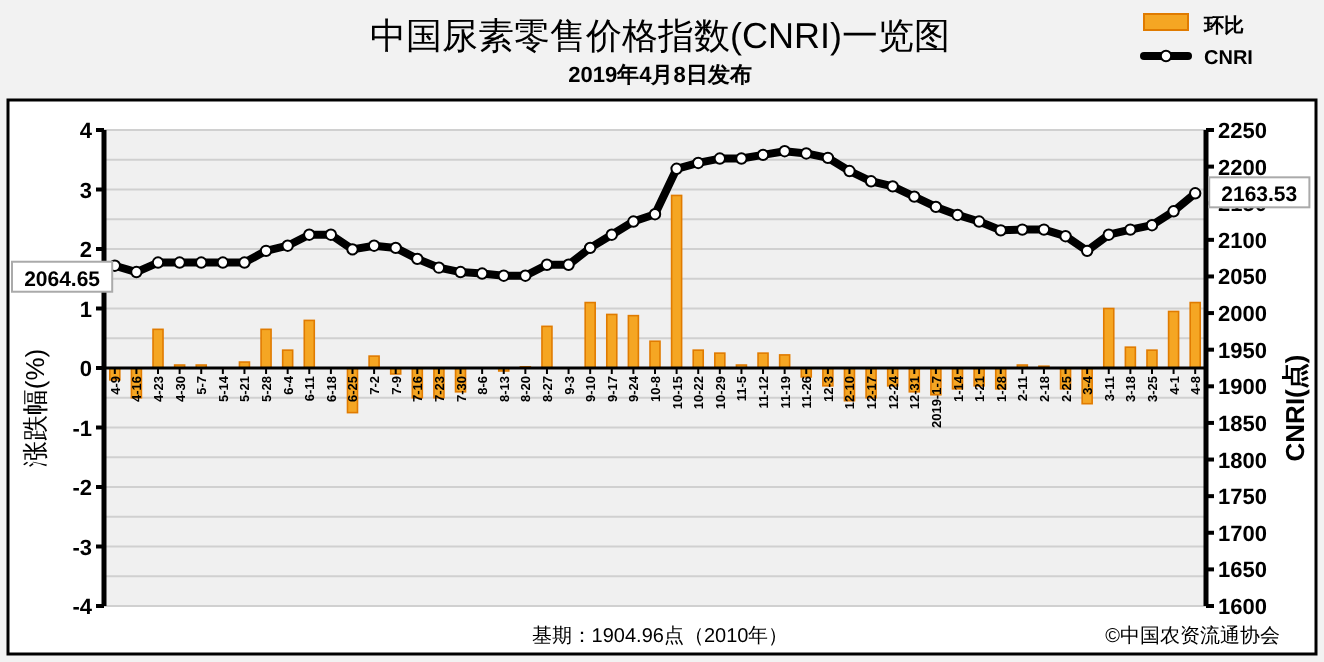 Image resolution: width=1324 pixels, height=662 pixels. What do you see at coordinates (1242, 571) in the screenshot?
I see `y2-tick-label: 1650` at bounding box center [1242, 571].